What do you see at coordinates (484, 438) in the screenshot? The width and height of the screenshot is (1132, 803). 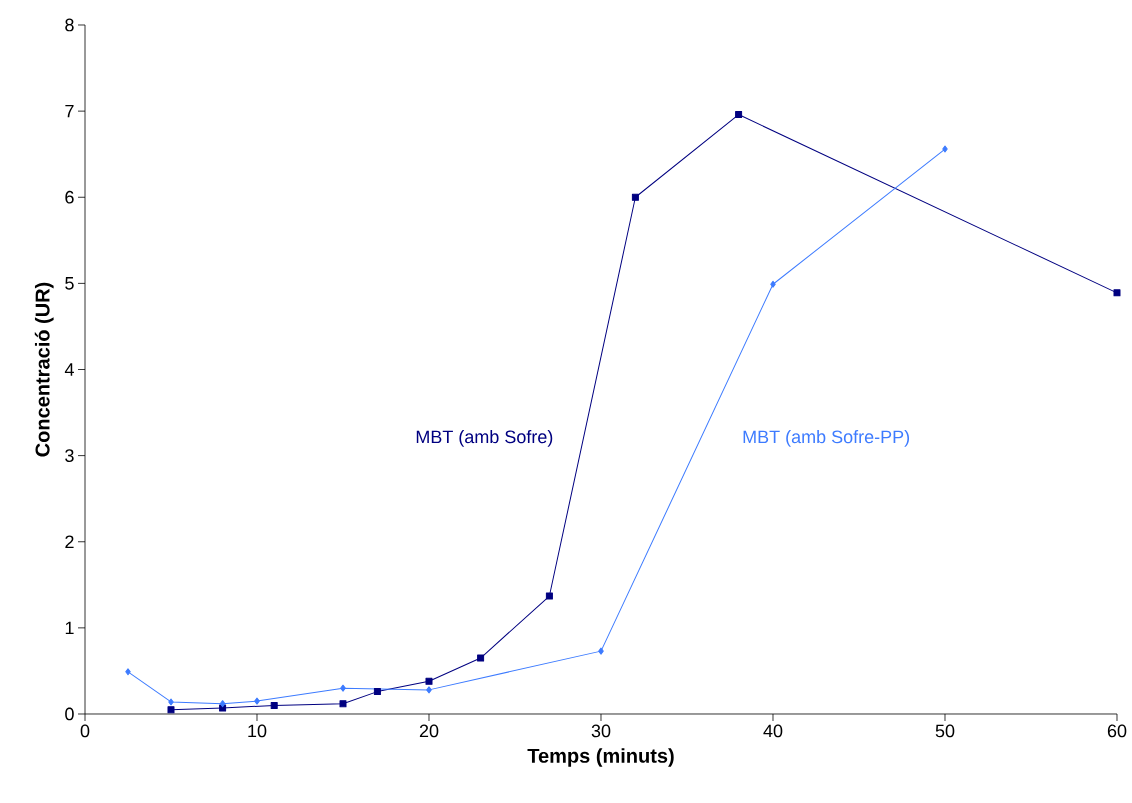 I see `series-label: MBT (amb Sofre)` at bounding box center [484, 438].